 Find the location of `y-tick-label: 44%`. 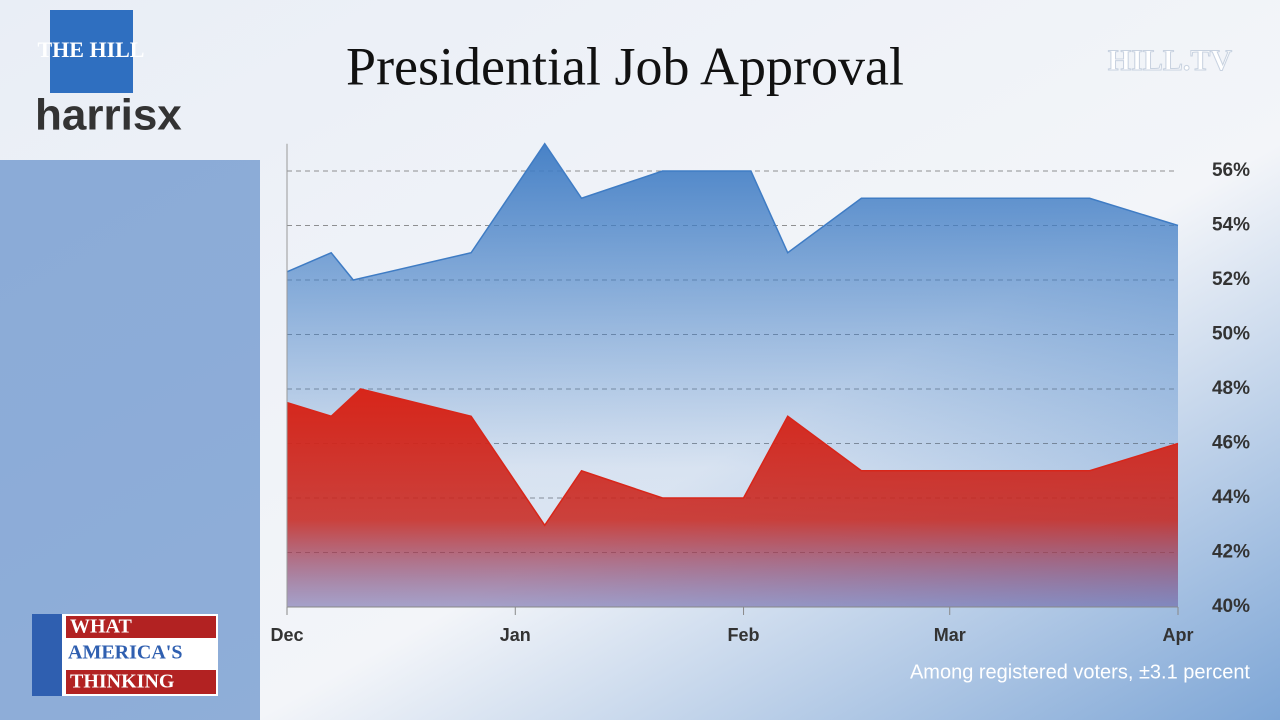

y-tick-label: 44% is located at coordinates (1231, 497).